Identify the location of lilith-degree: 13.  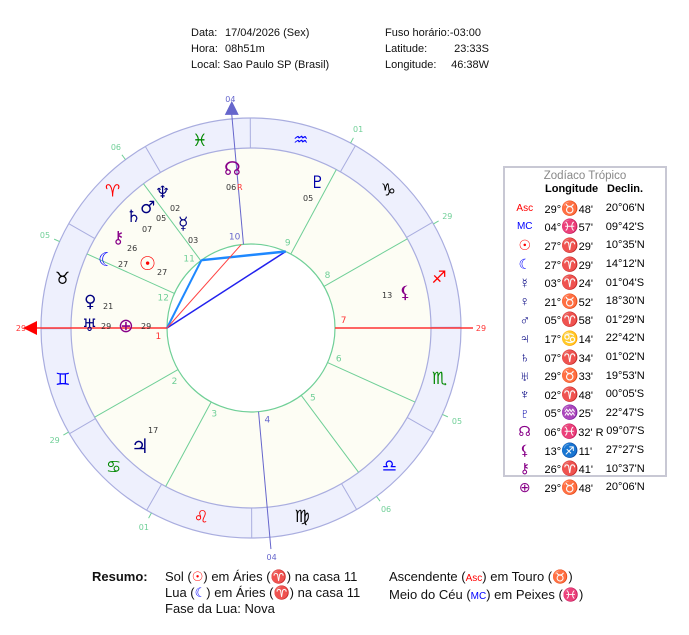
(387, 295).